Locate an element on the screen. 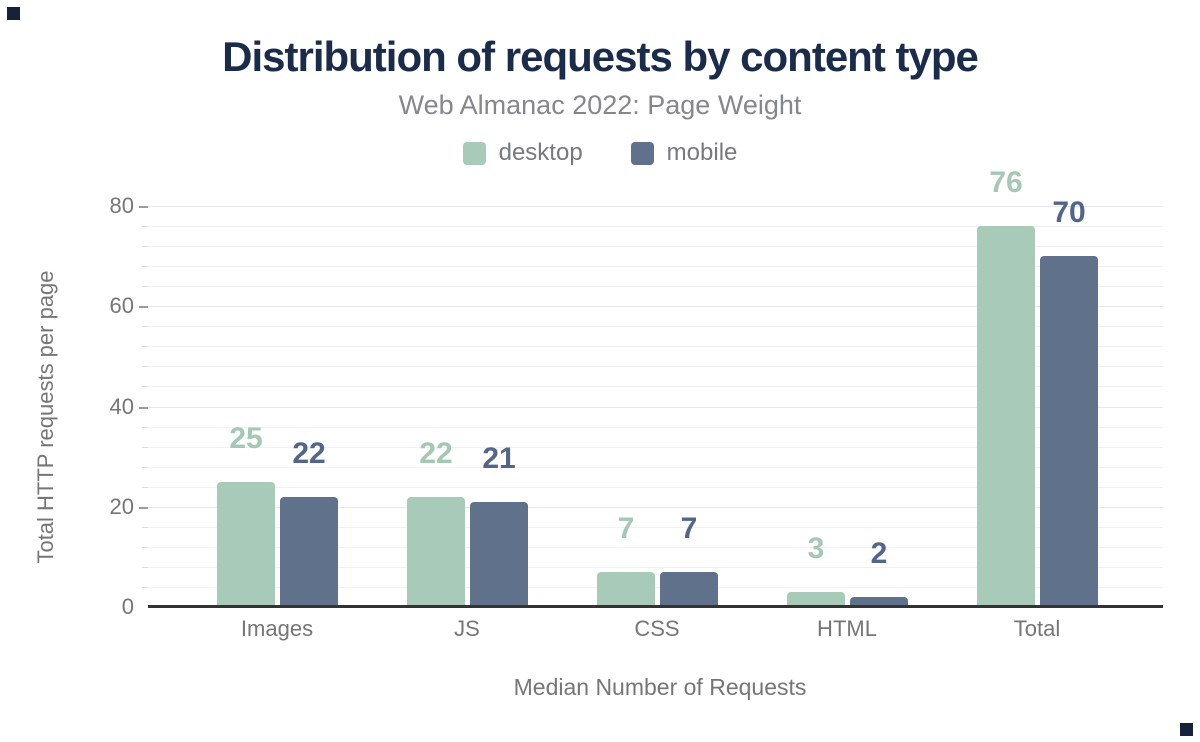  value-label-desktop-html: 3 is located at coordinates (816, 548).